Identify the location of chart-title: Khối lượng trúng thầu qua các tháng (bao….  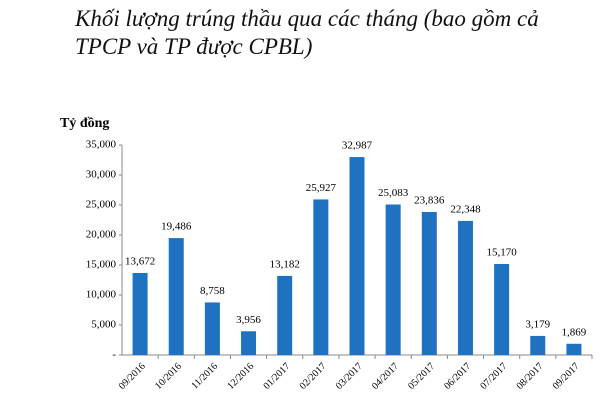
(306, 18).